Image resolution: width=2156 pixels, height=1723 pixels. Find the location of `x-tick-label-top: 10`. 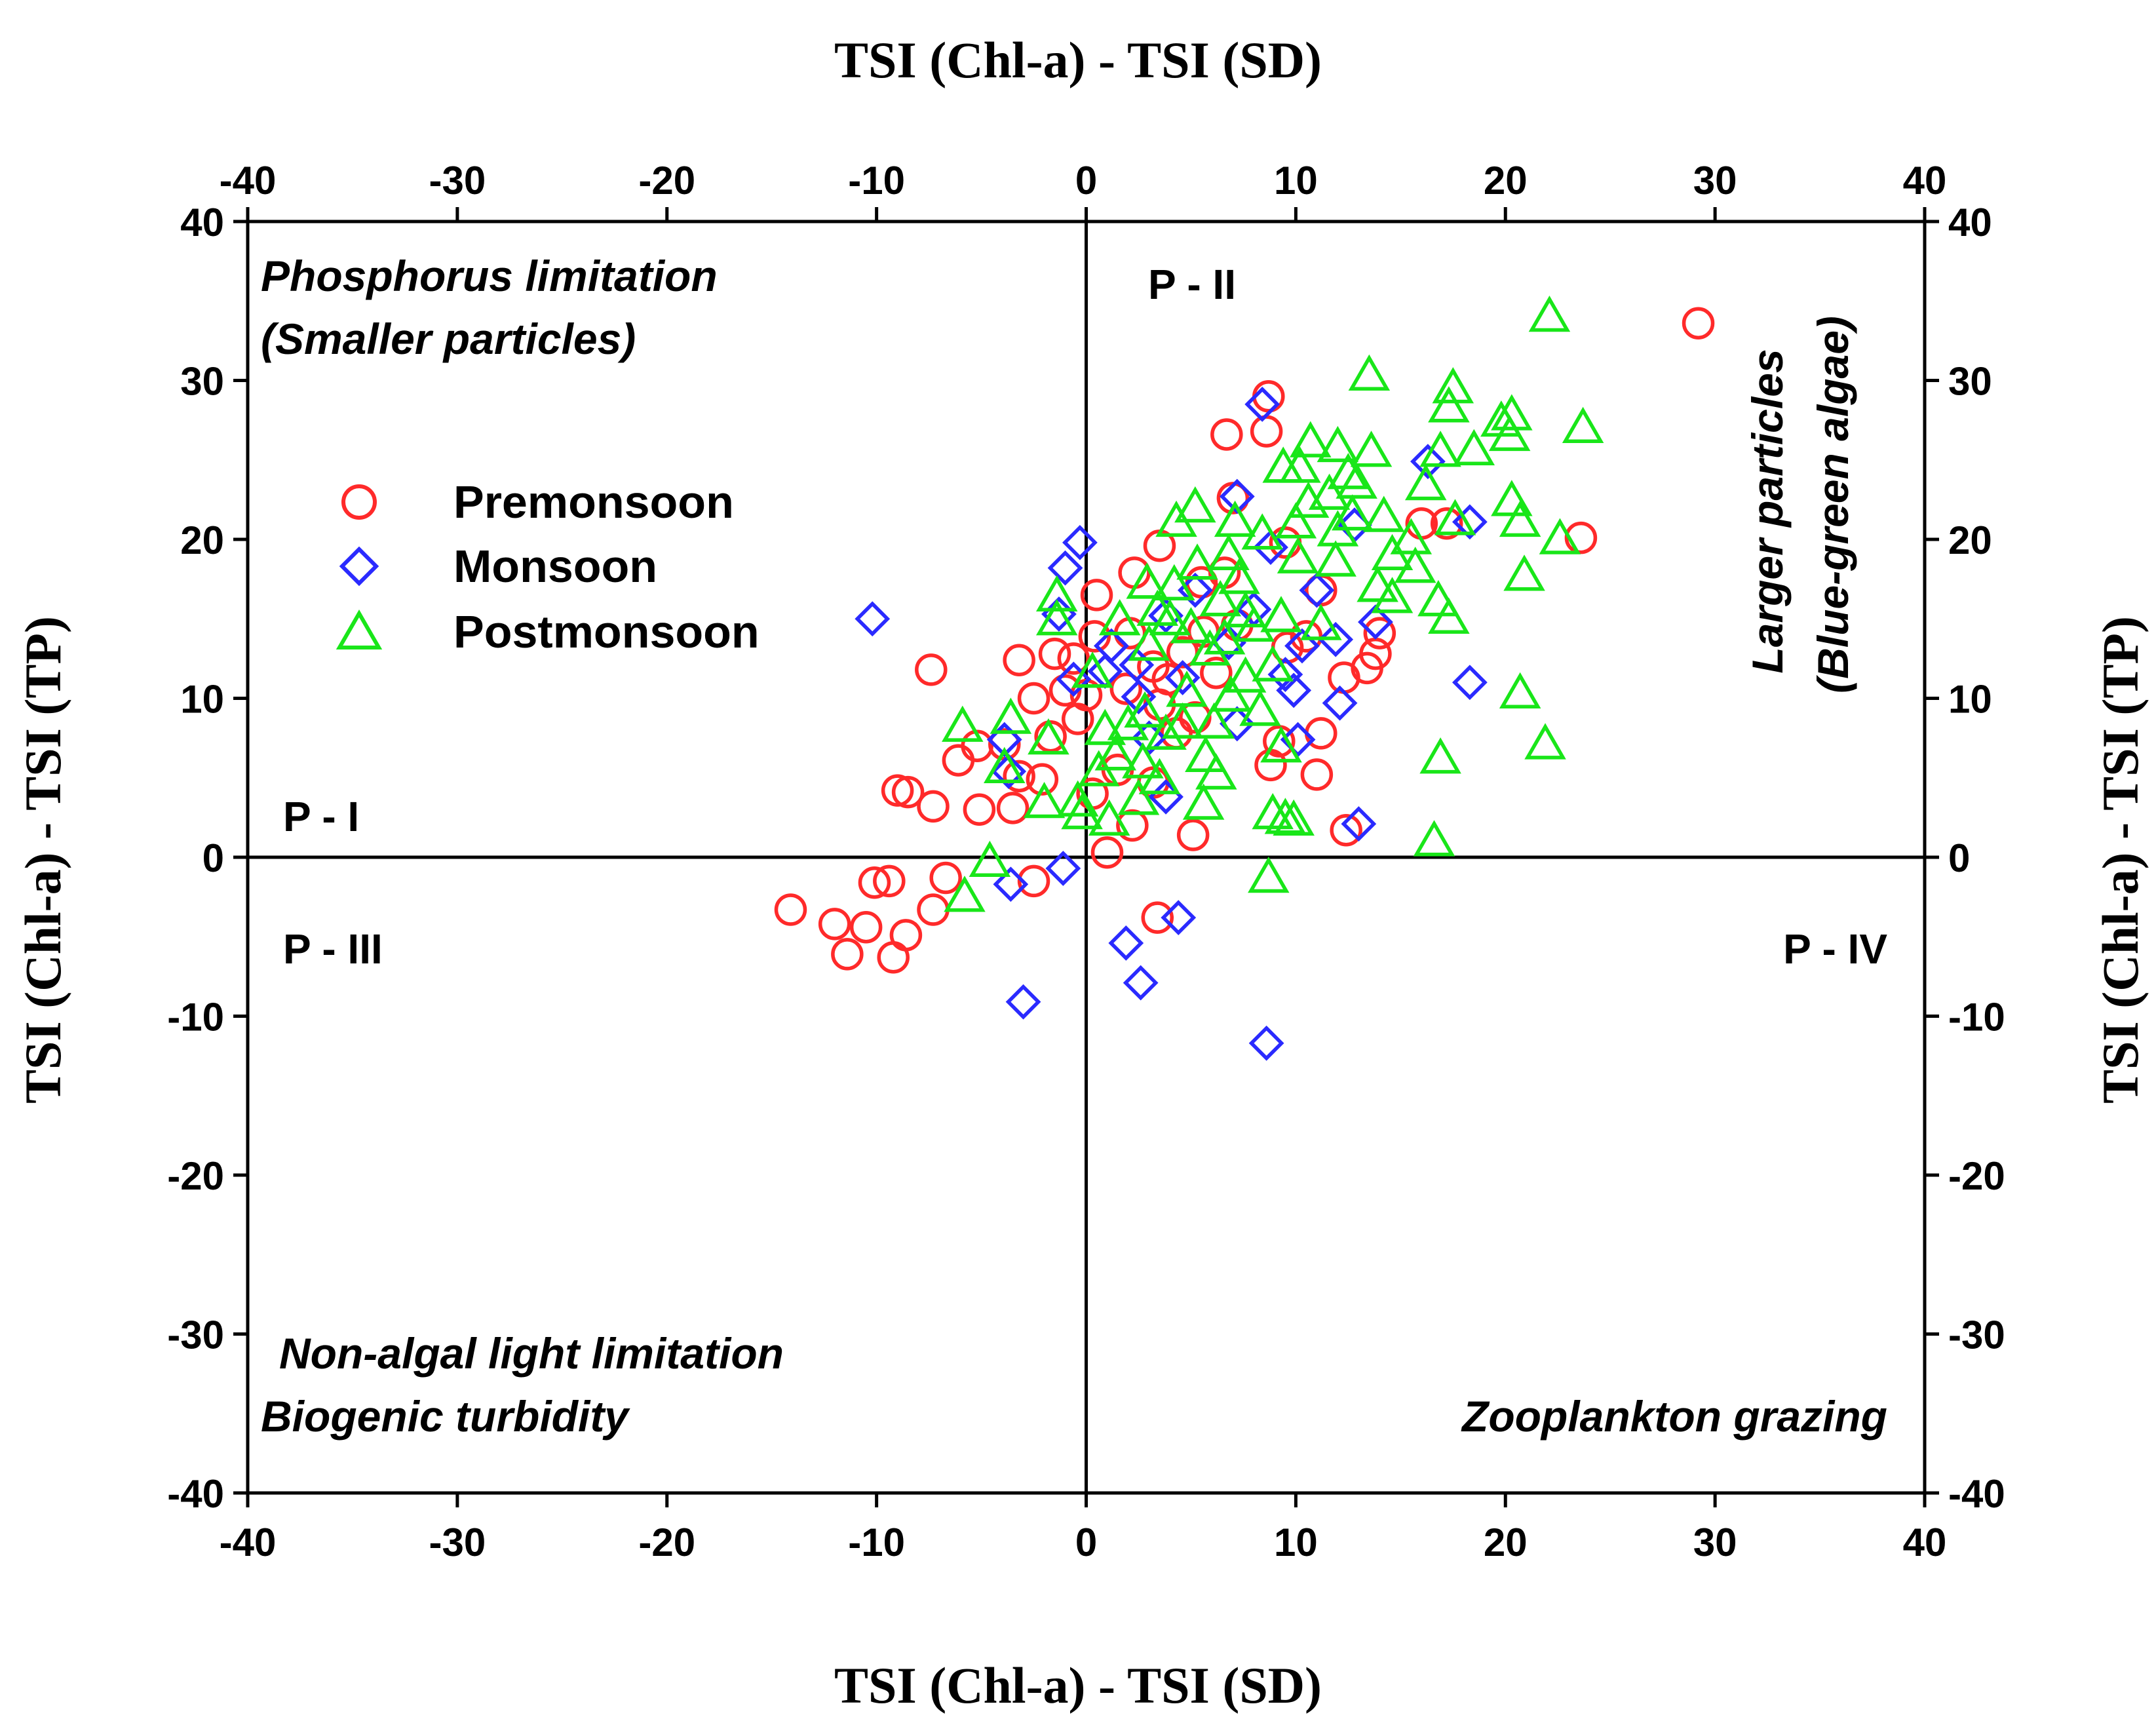

x-tick-label-top: 10 is located at coordinates (1296, 181).